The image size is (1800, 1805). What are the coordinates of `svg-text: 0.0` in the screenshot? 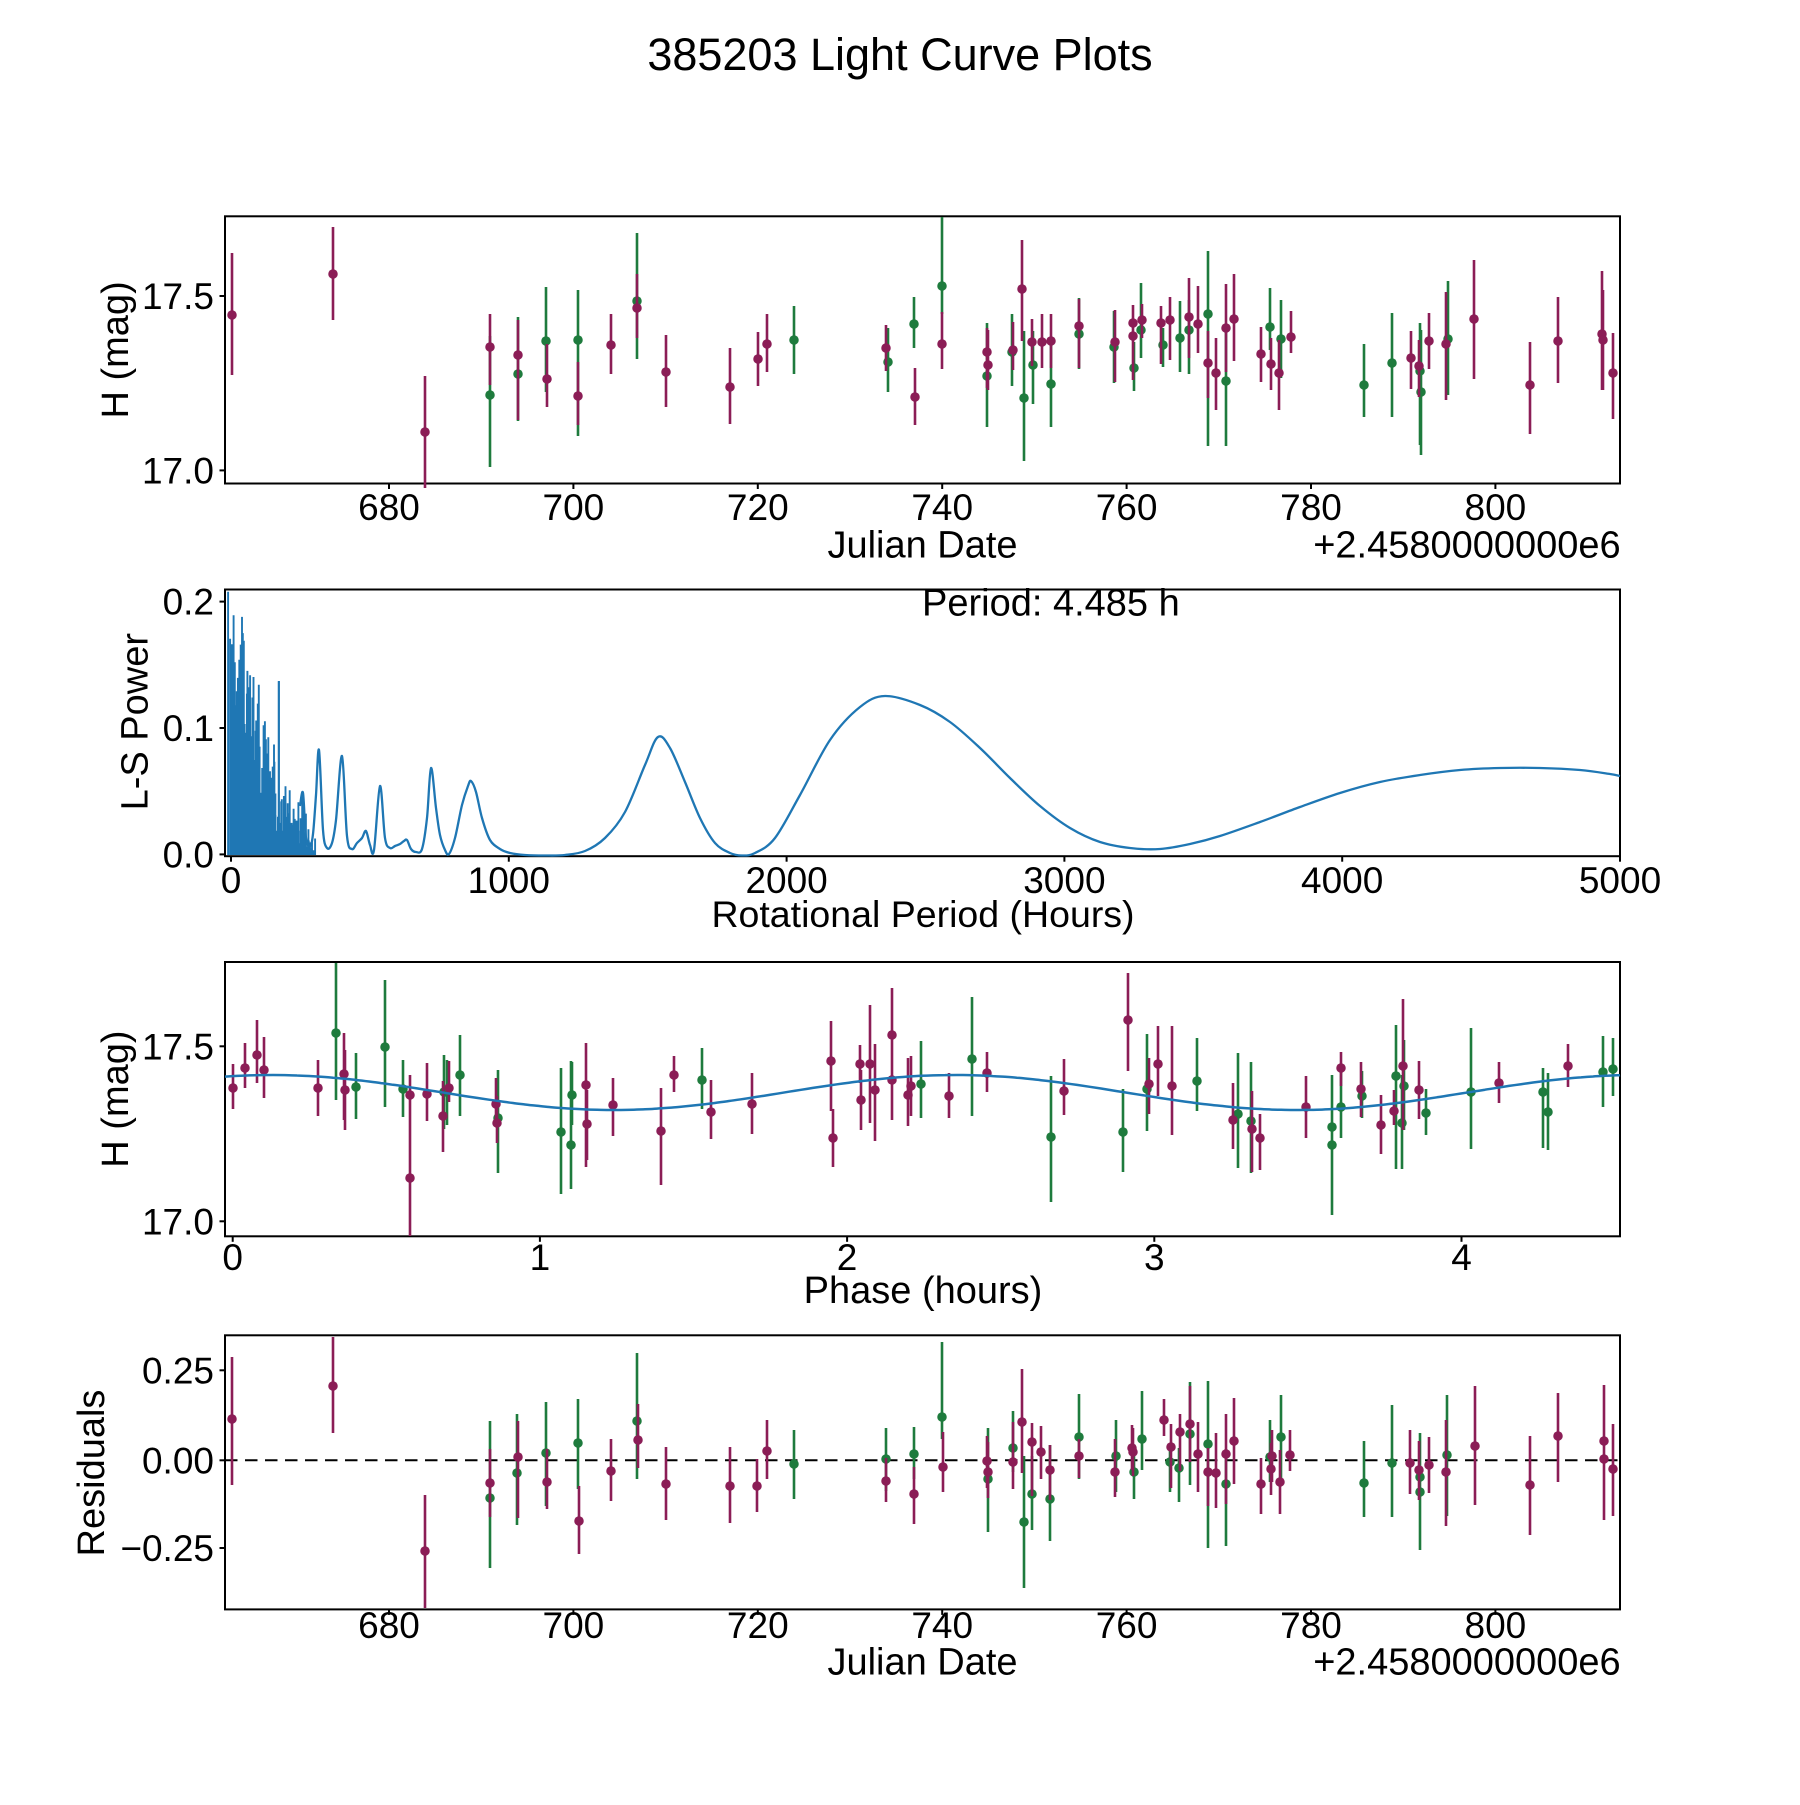 It's located at (188, 854).